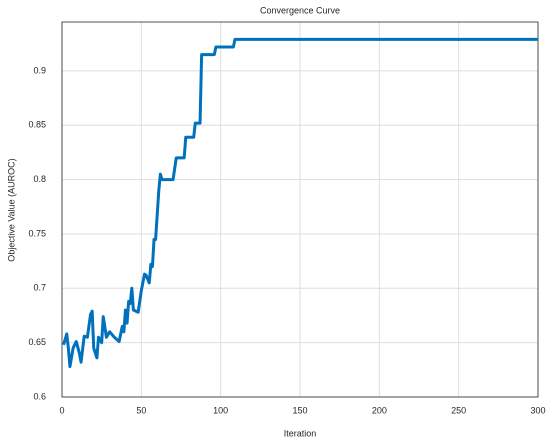 This screenshot has width=550, height=446. I want to click on y-tick-label: 0.65, so click(37, 342).